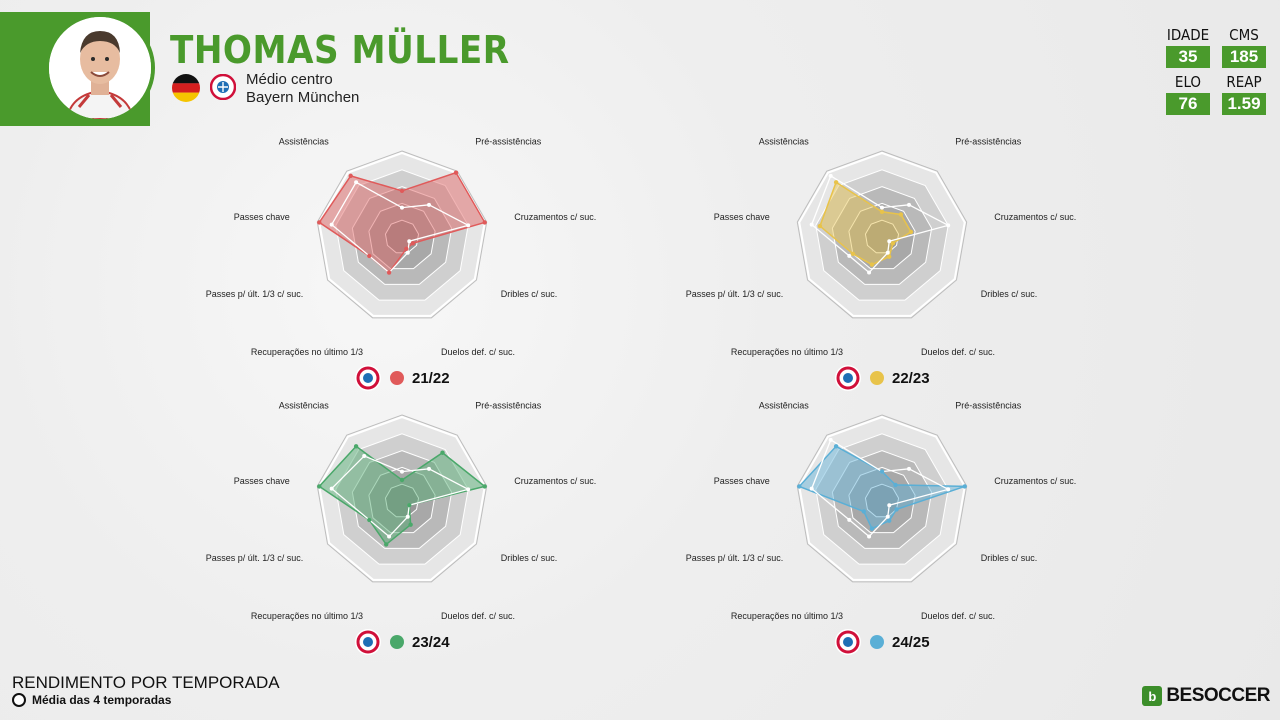 Image resolution: width=1280 pixels, height=720 pixels. Describe the element at coordinates (102, 700) in the screenshot. I see `average-legend-label: Média das 4 temporadas` at that location.